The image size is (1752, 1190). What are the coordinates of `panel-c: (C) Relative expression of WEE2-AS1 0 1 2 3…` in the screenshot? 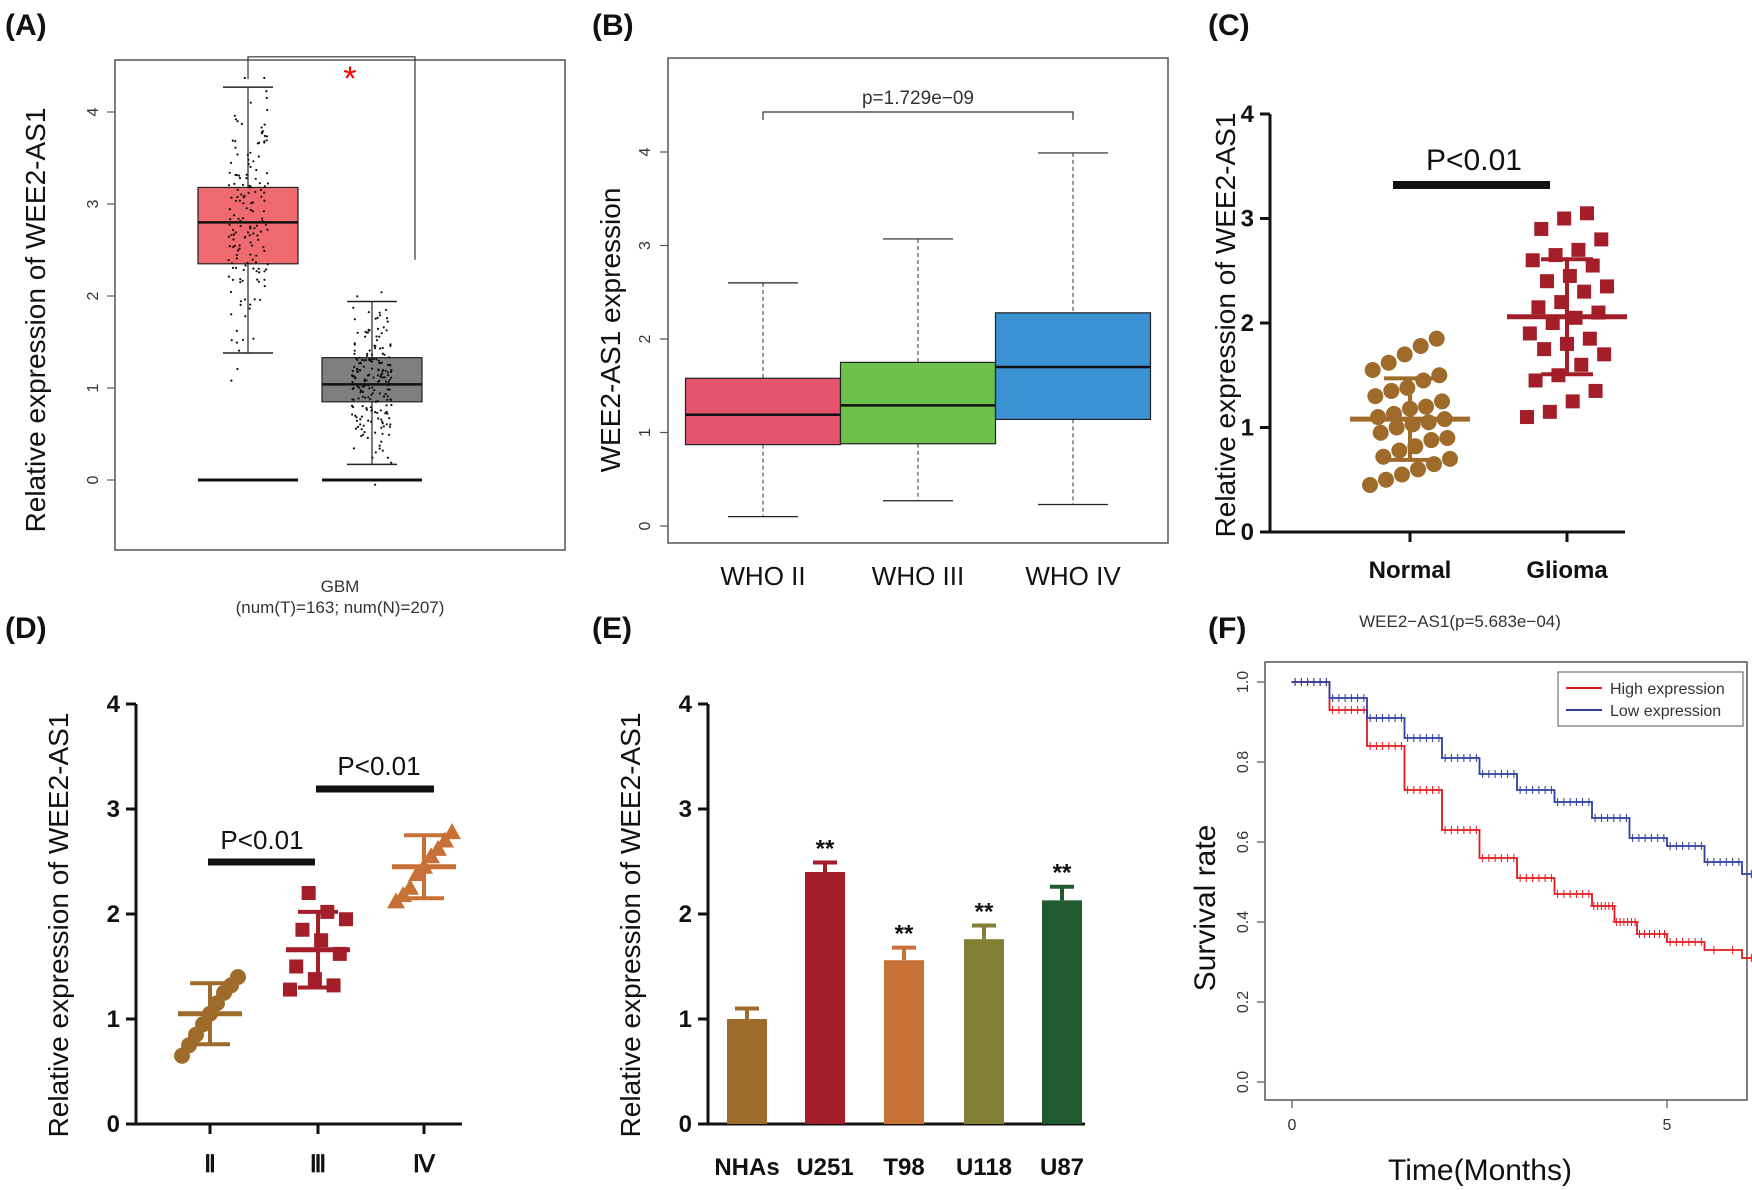 It's located at (1417, 296).